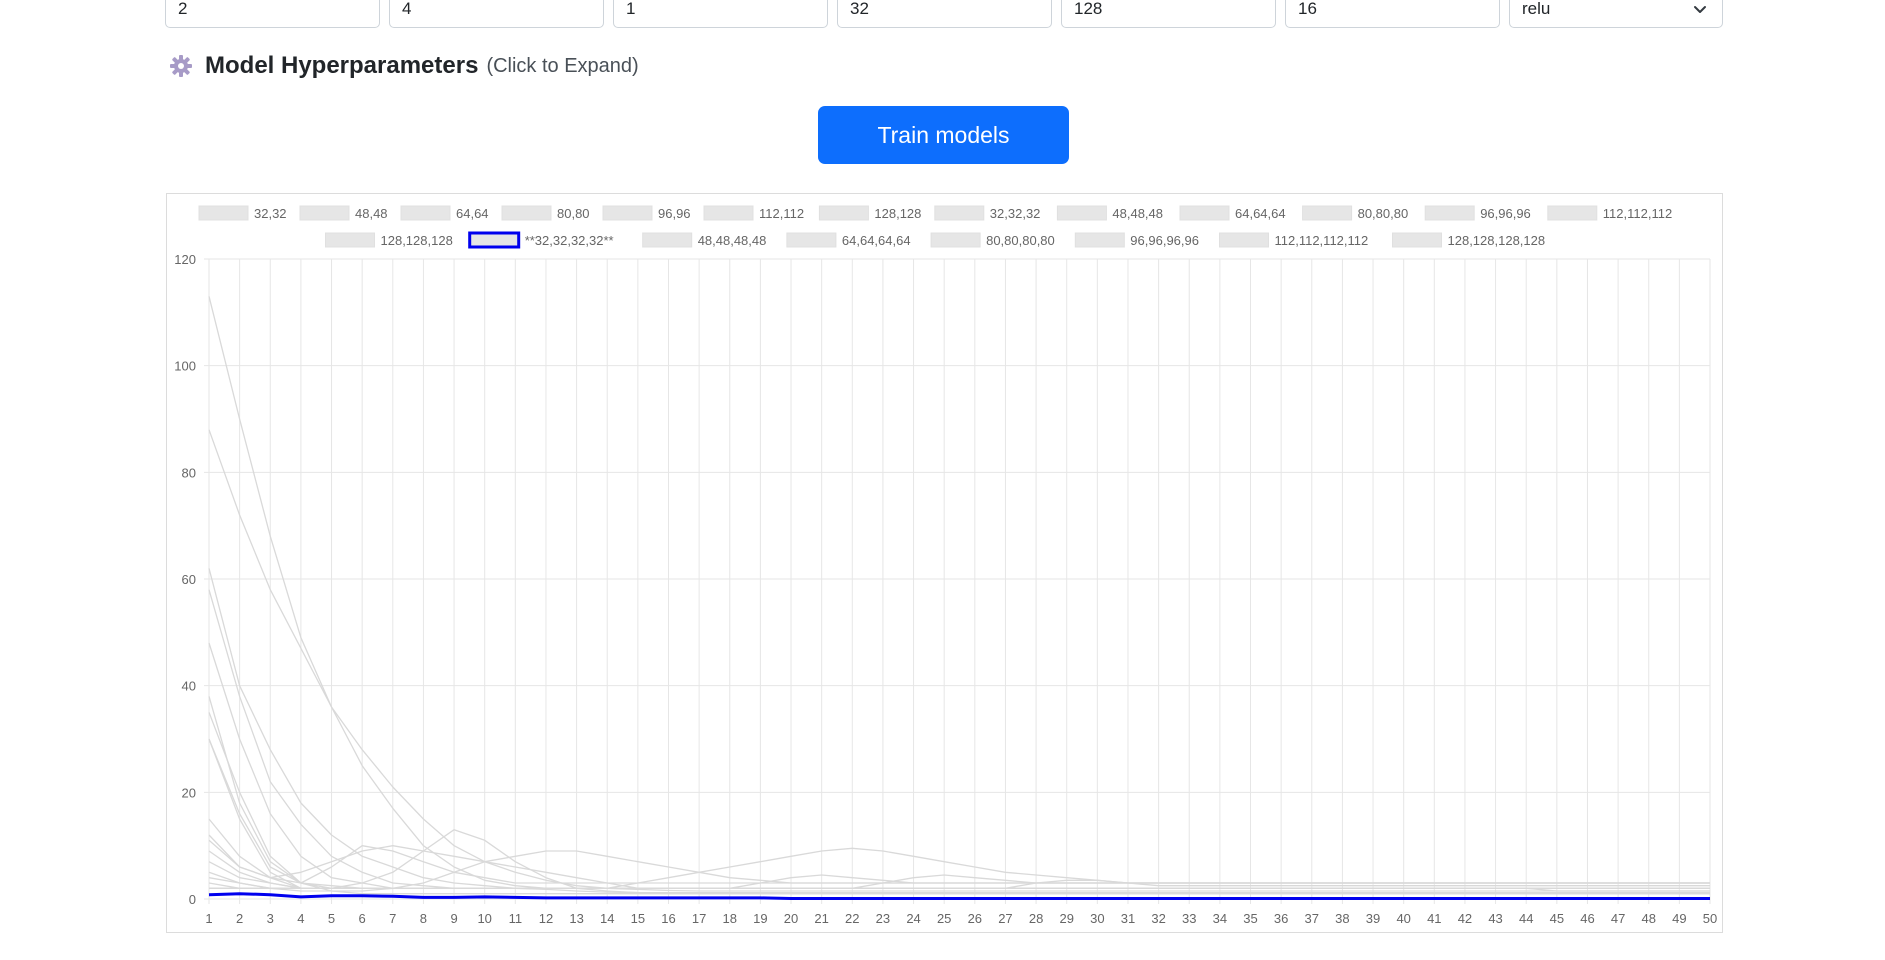 This screenshot has height=960, width=1885. Describe the element at coordinates (270, 213) in the screenshot. I see `legend-label: 32,32` at that location.